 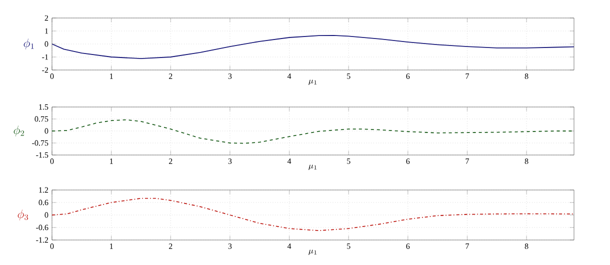 I want to click on y-axis-title: $\phi_1$, so click(x=29, y=44).